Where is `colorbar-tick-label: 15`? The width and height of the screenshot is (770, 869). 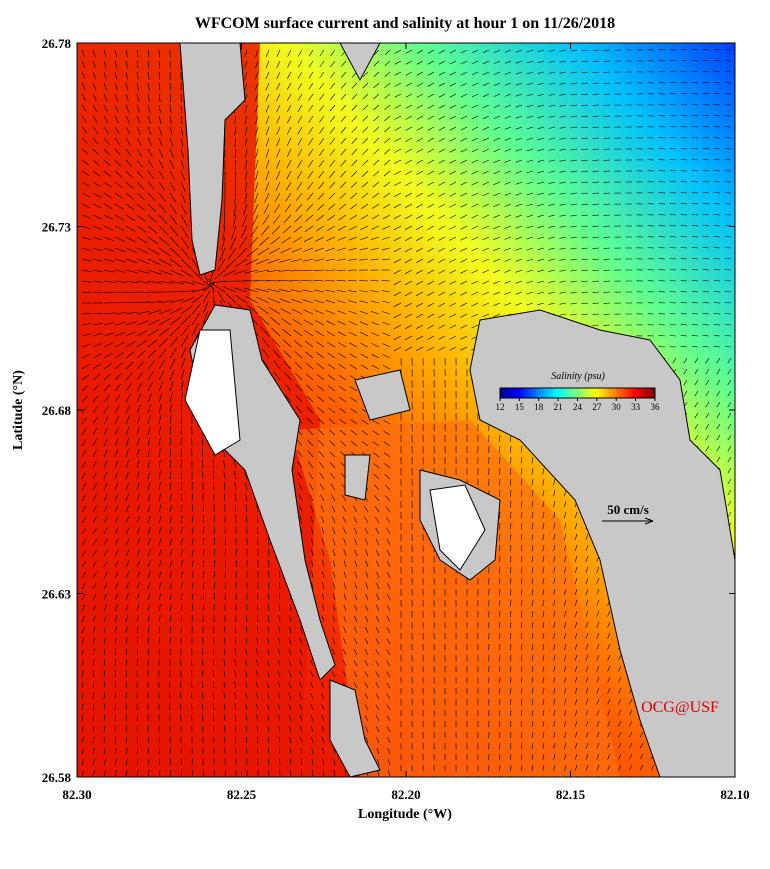 colorbar-tick-label: 15 is located at coordinates (520, 407).